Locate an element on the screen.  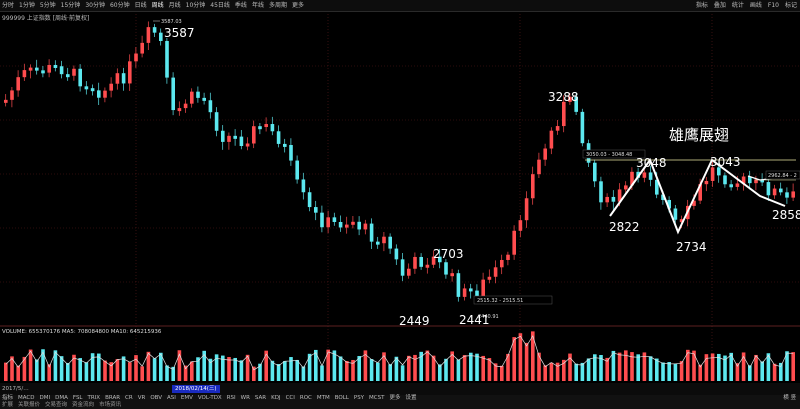
period-tab-13: 多周期 is located at coordinates (277, 5).